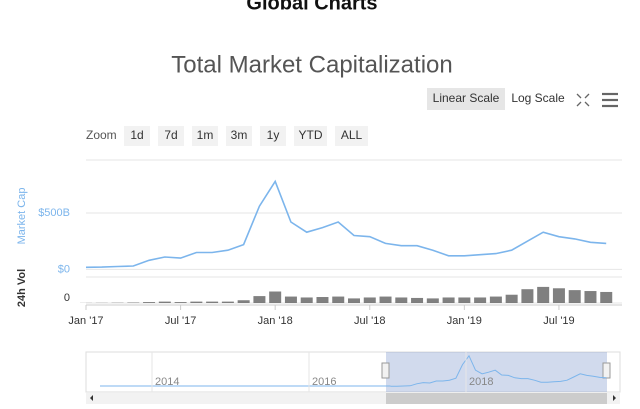  Describe the element at coordinates (558, 321) in the screenshot. I see `x-tick-label: Jul '19` at that location.